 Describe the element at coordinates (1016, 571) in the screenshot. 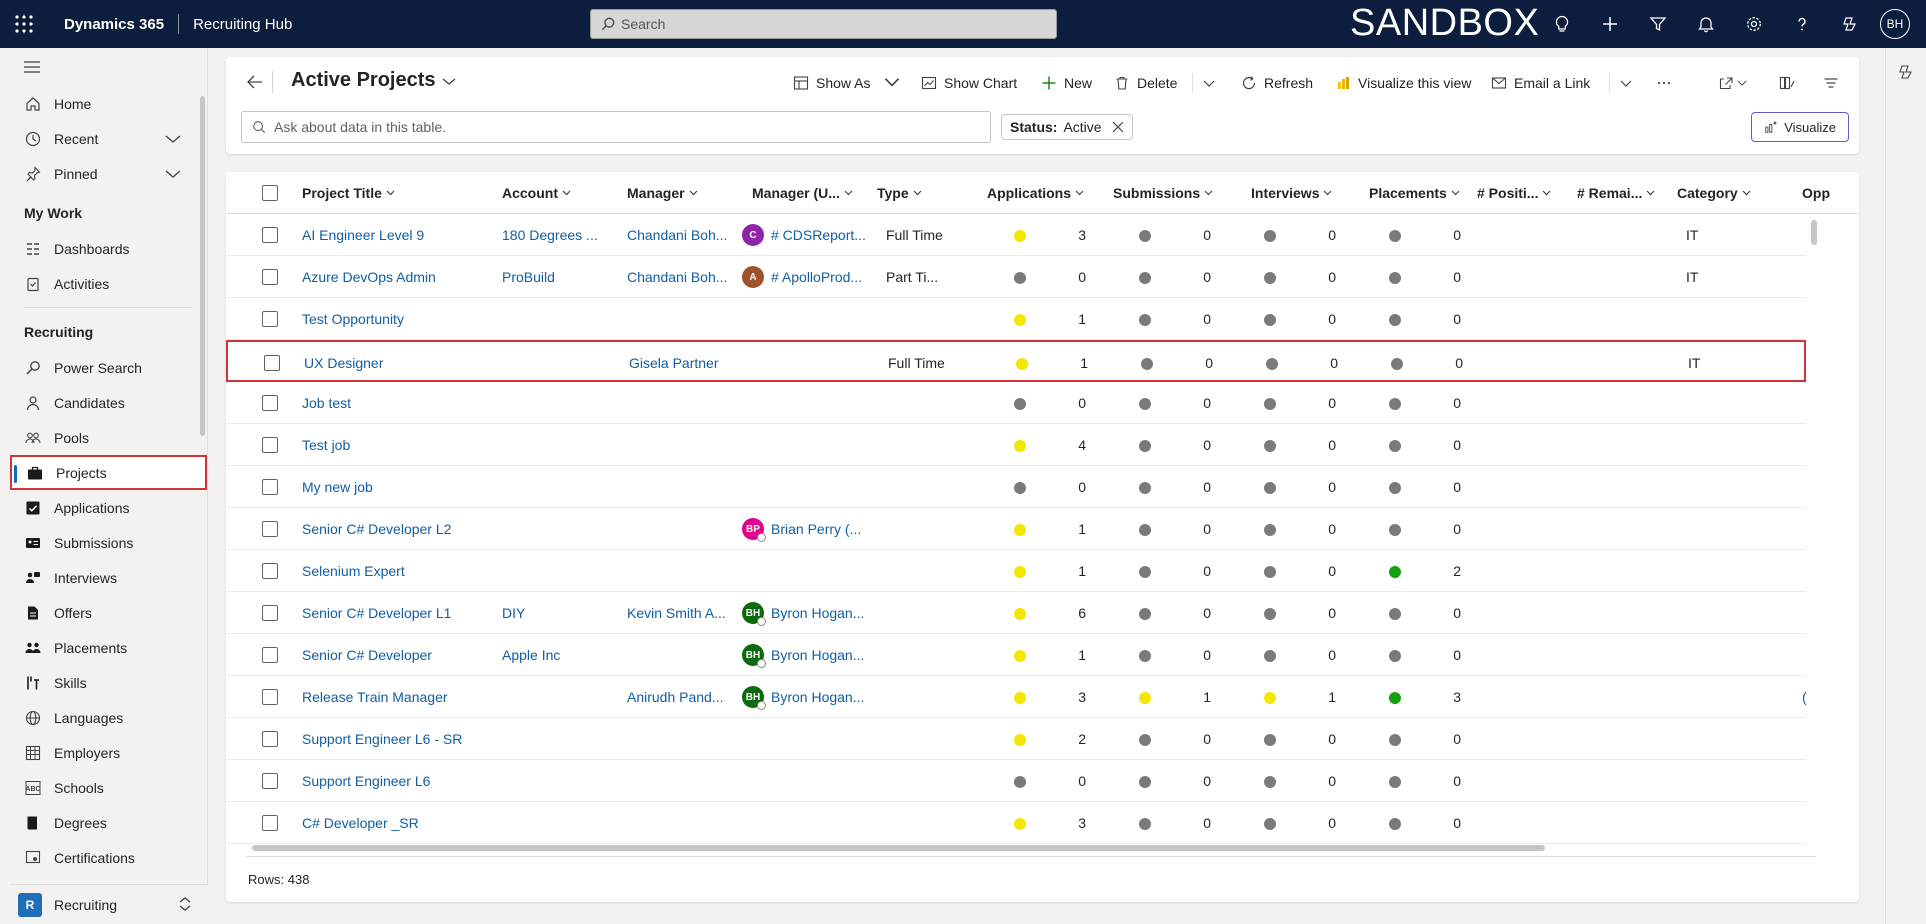

I see `table-row: Selenium Expert 1 0 0 2` at that location.